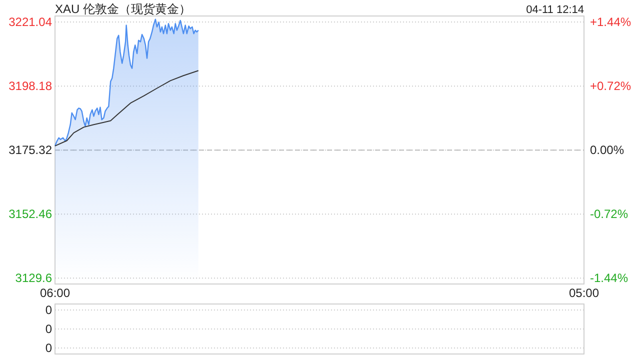  Describe the element at coordinates (30, 214) in the screenshot. I see `y-tick-label: 3152.46` at that location.